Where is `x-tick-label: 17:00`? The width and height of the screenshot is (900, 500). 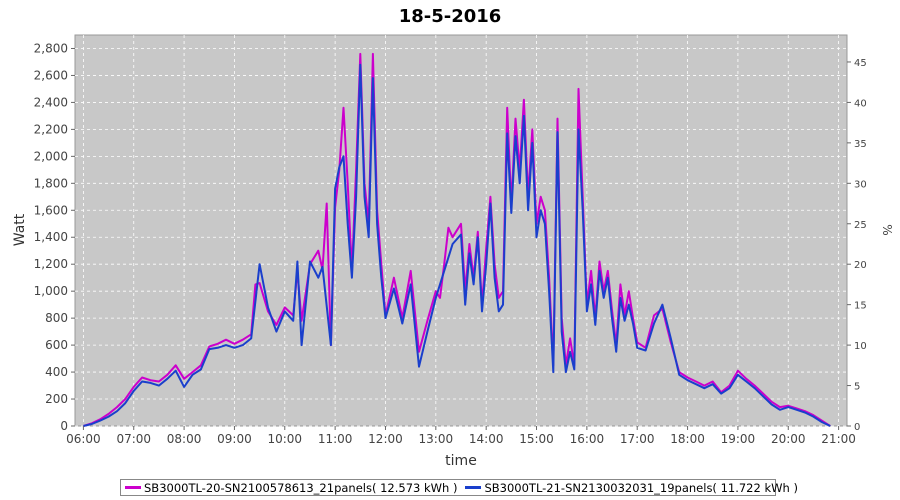 x-tick-label: 17:00 is located at coordinates (637, 439).